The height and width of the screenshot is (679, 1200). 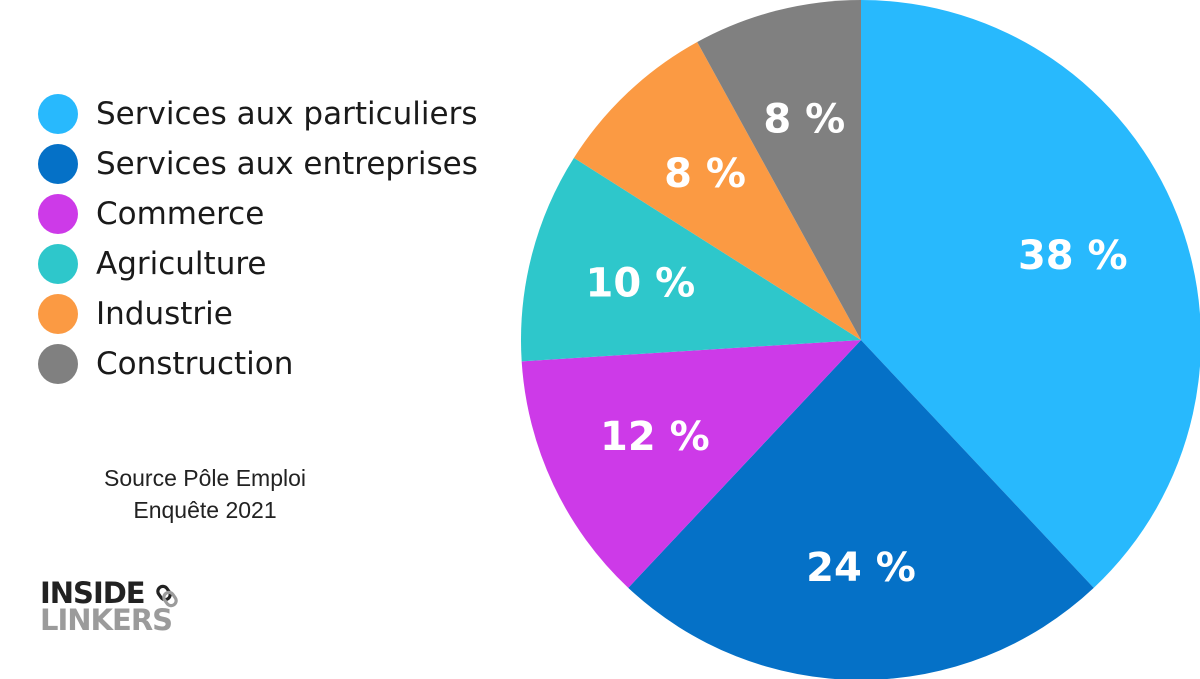 I want to click on slice-label: 24 %, so click(x=861, y=568).